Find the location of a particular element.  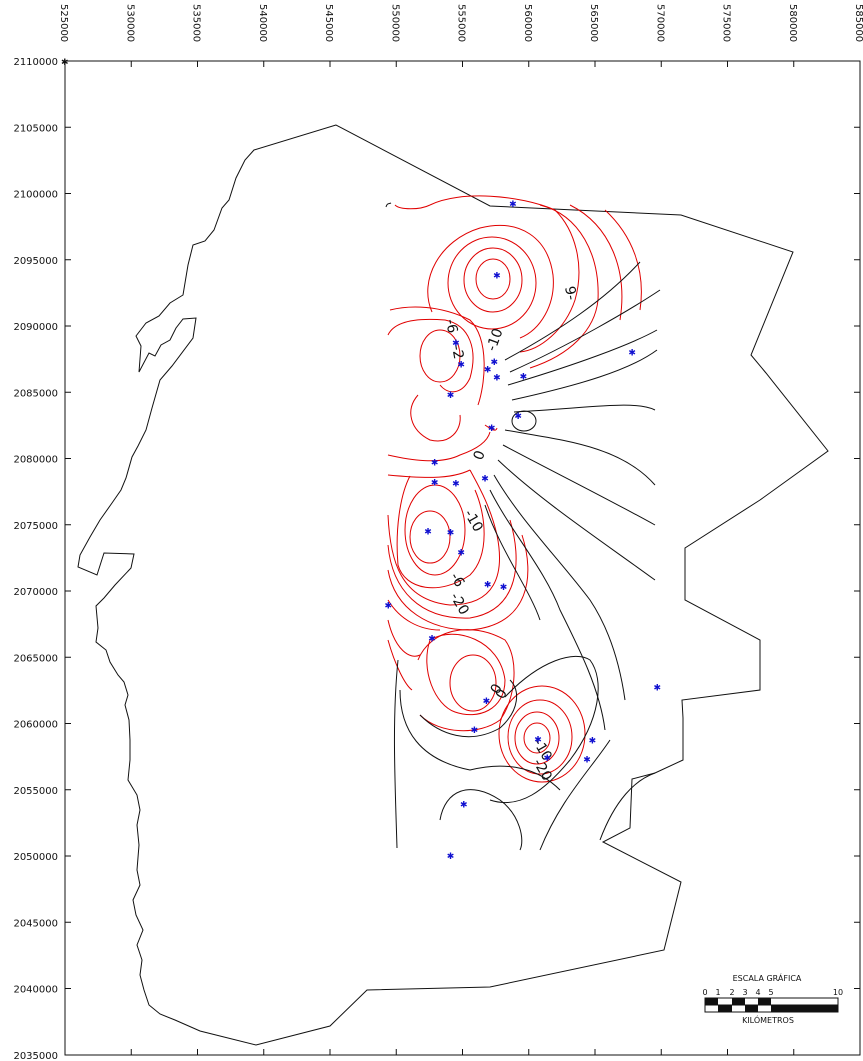

scale-bar: ESCALA GRÁFICA 0 1 2 3 4 5 10 KILÓMETROS is located at coordinates (772, 998).